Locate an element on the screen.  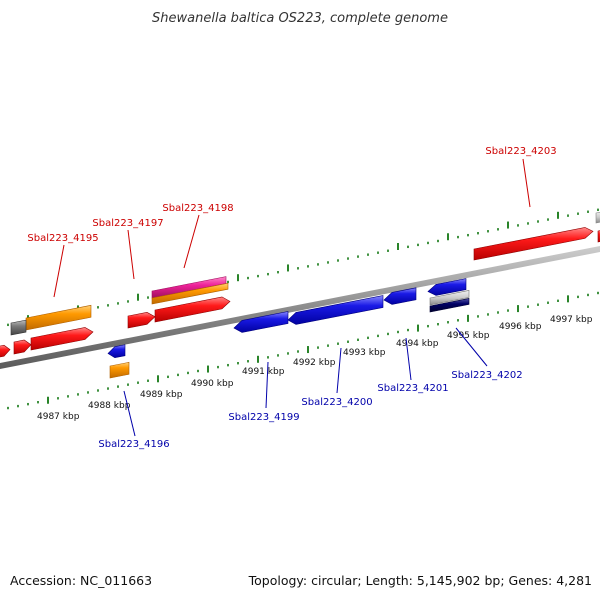
tick-label: 4994 kbp is located at coordinates (417, 344).